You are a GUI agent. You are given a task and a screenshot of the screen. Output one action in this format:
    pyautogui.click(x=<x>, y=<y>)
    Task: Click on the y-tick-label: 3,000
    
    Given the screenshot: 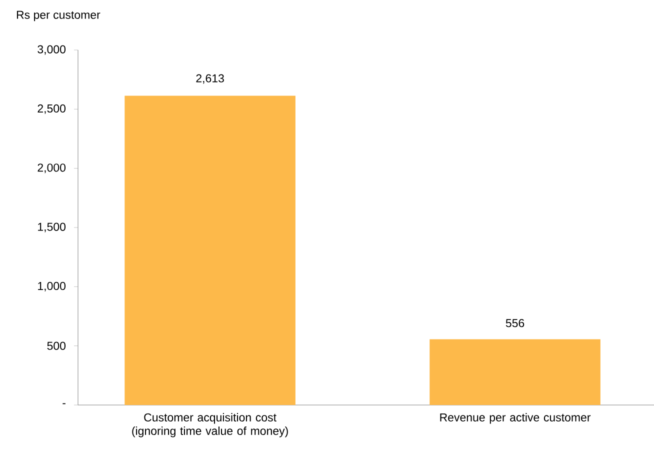 What is the action you would take?
    pyautogui.click(x=52, y=50)
    